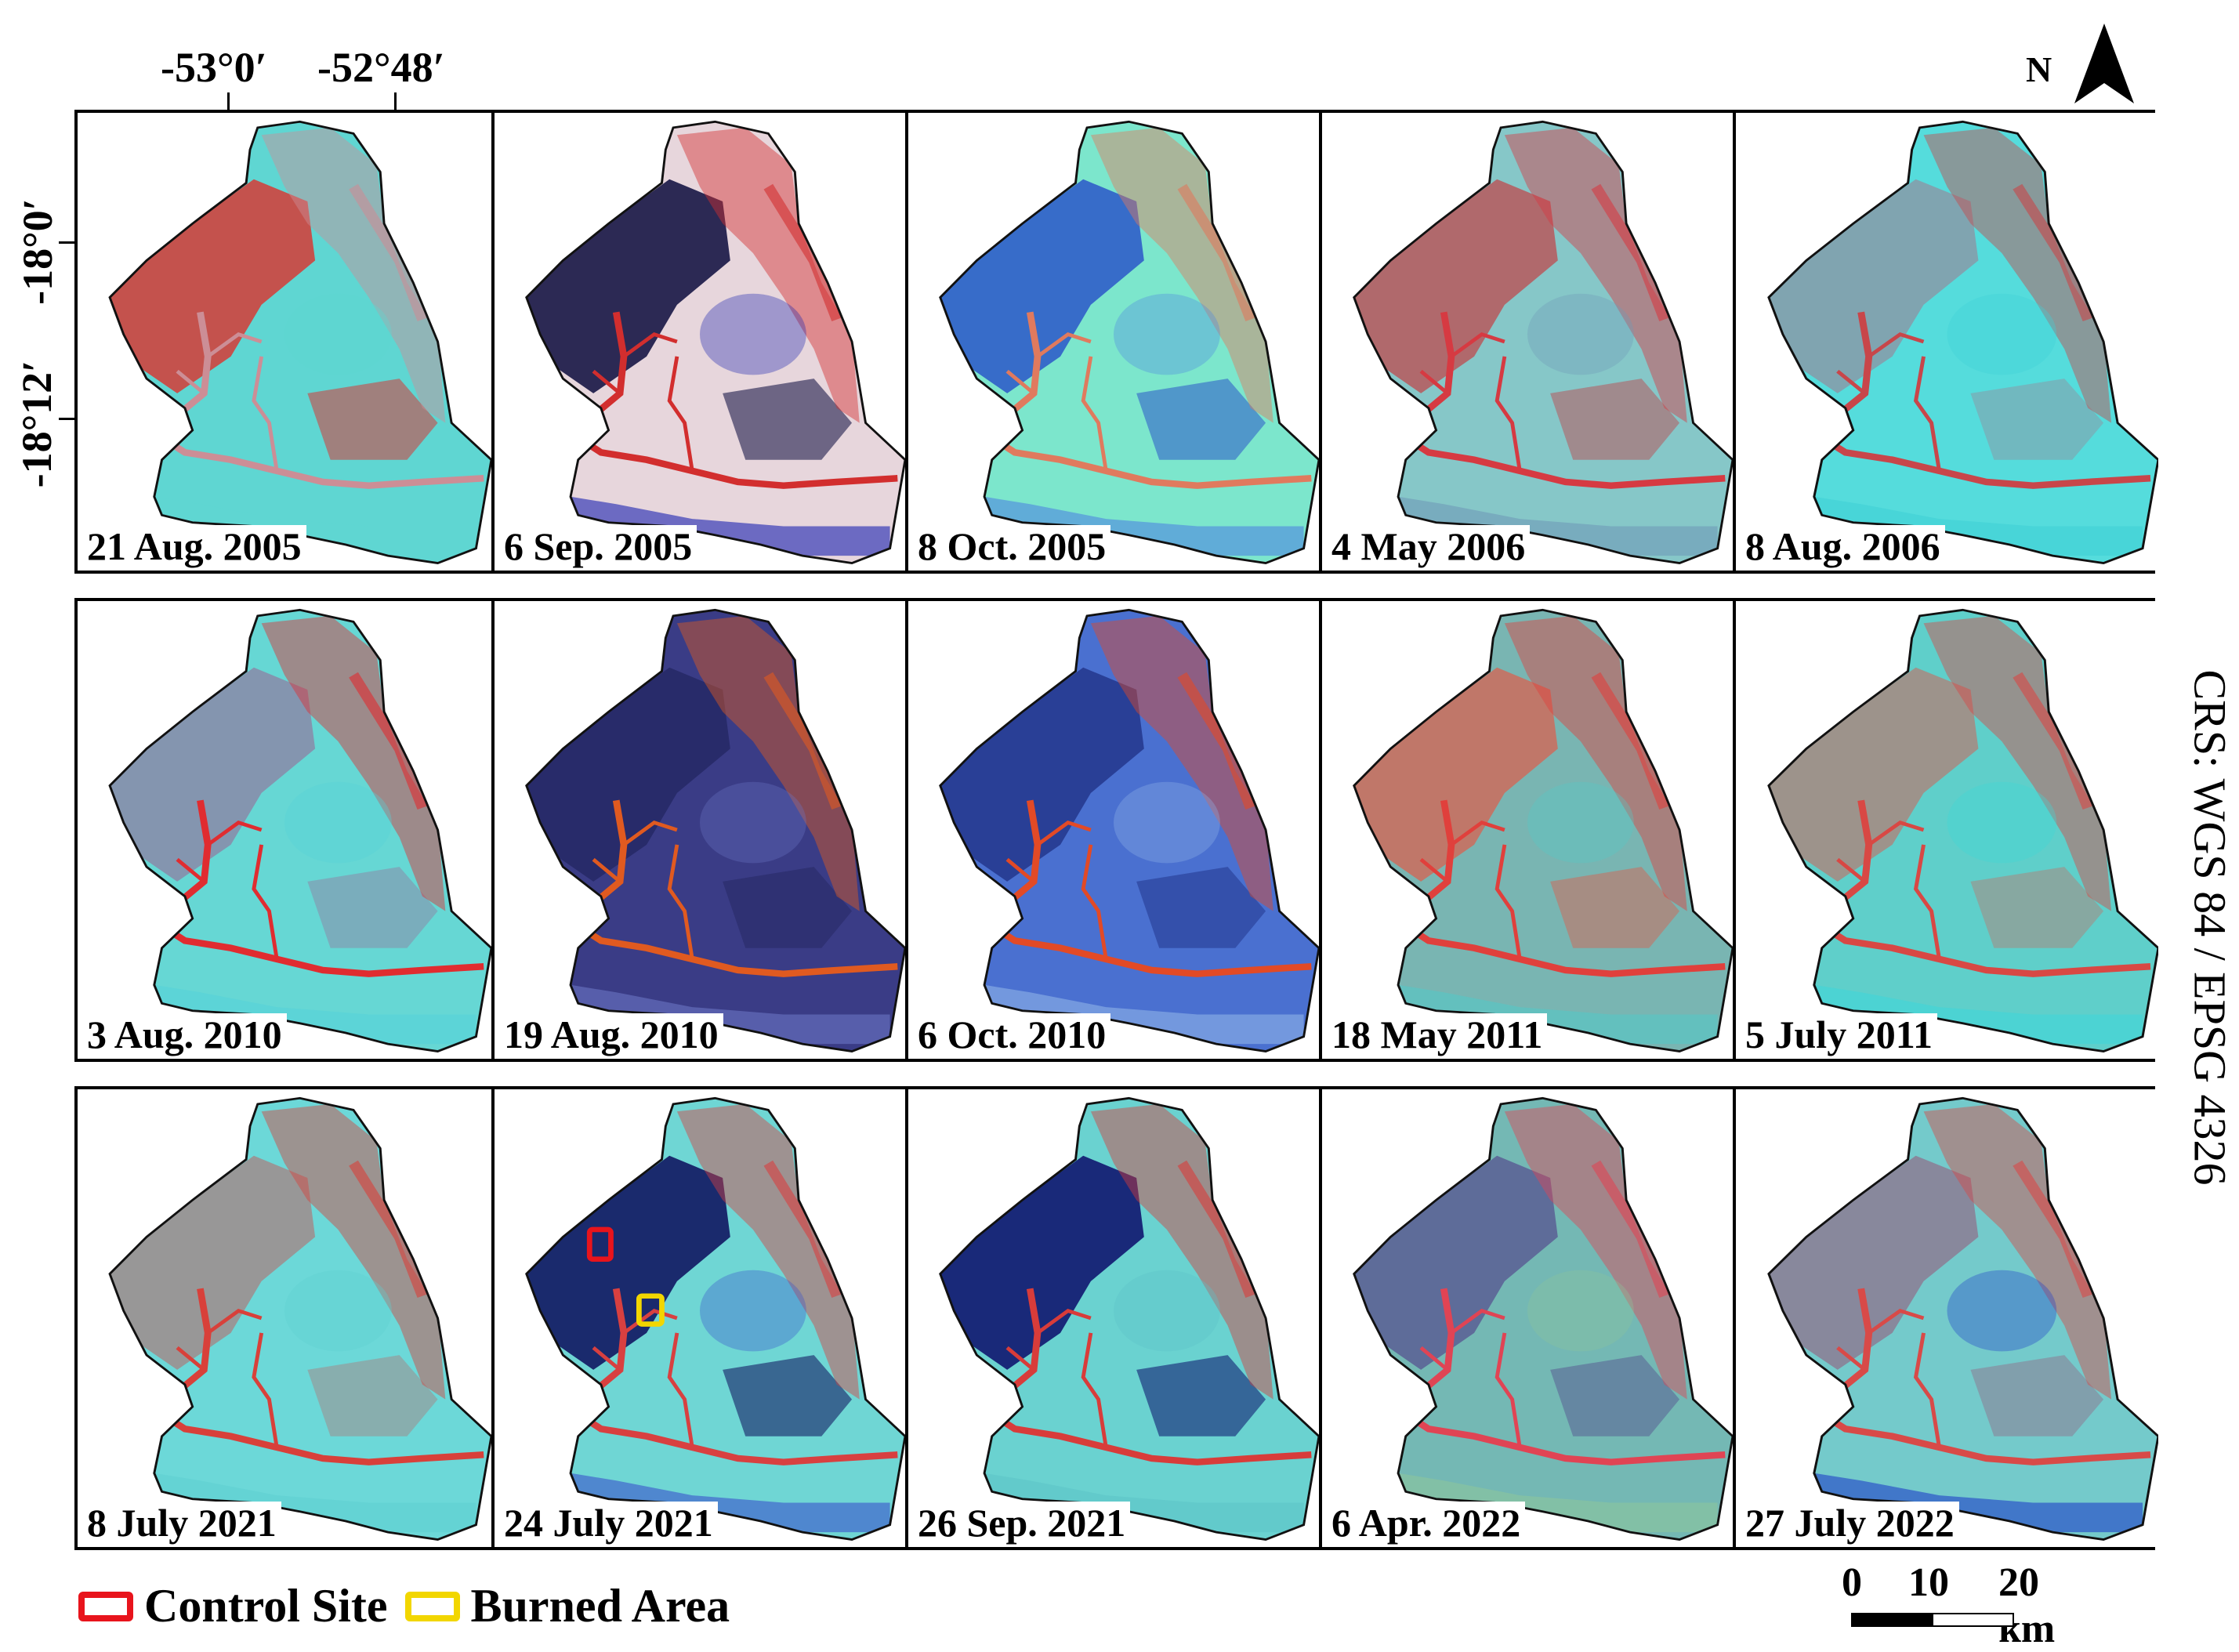 This screenshot has width=2239, height=1652. What do you see at coordinates (600, 1244) in the screenshot?
I see `control-site-marker` at bounding box center [600, 1244].